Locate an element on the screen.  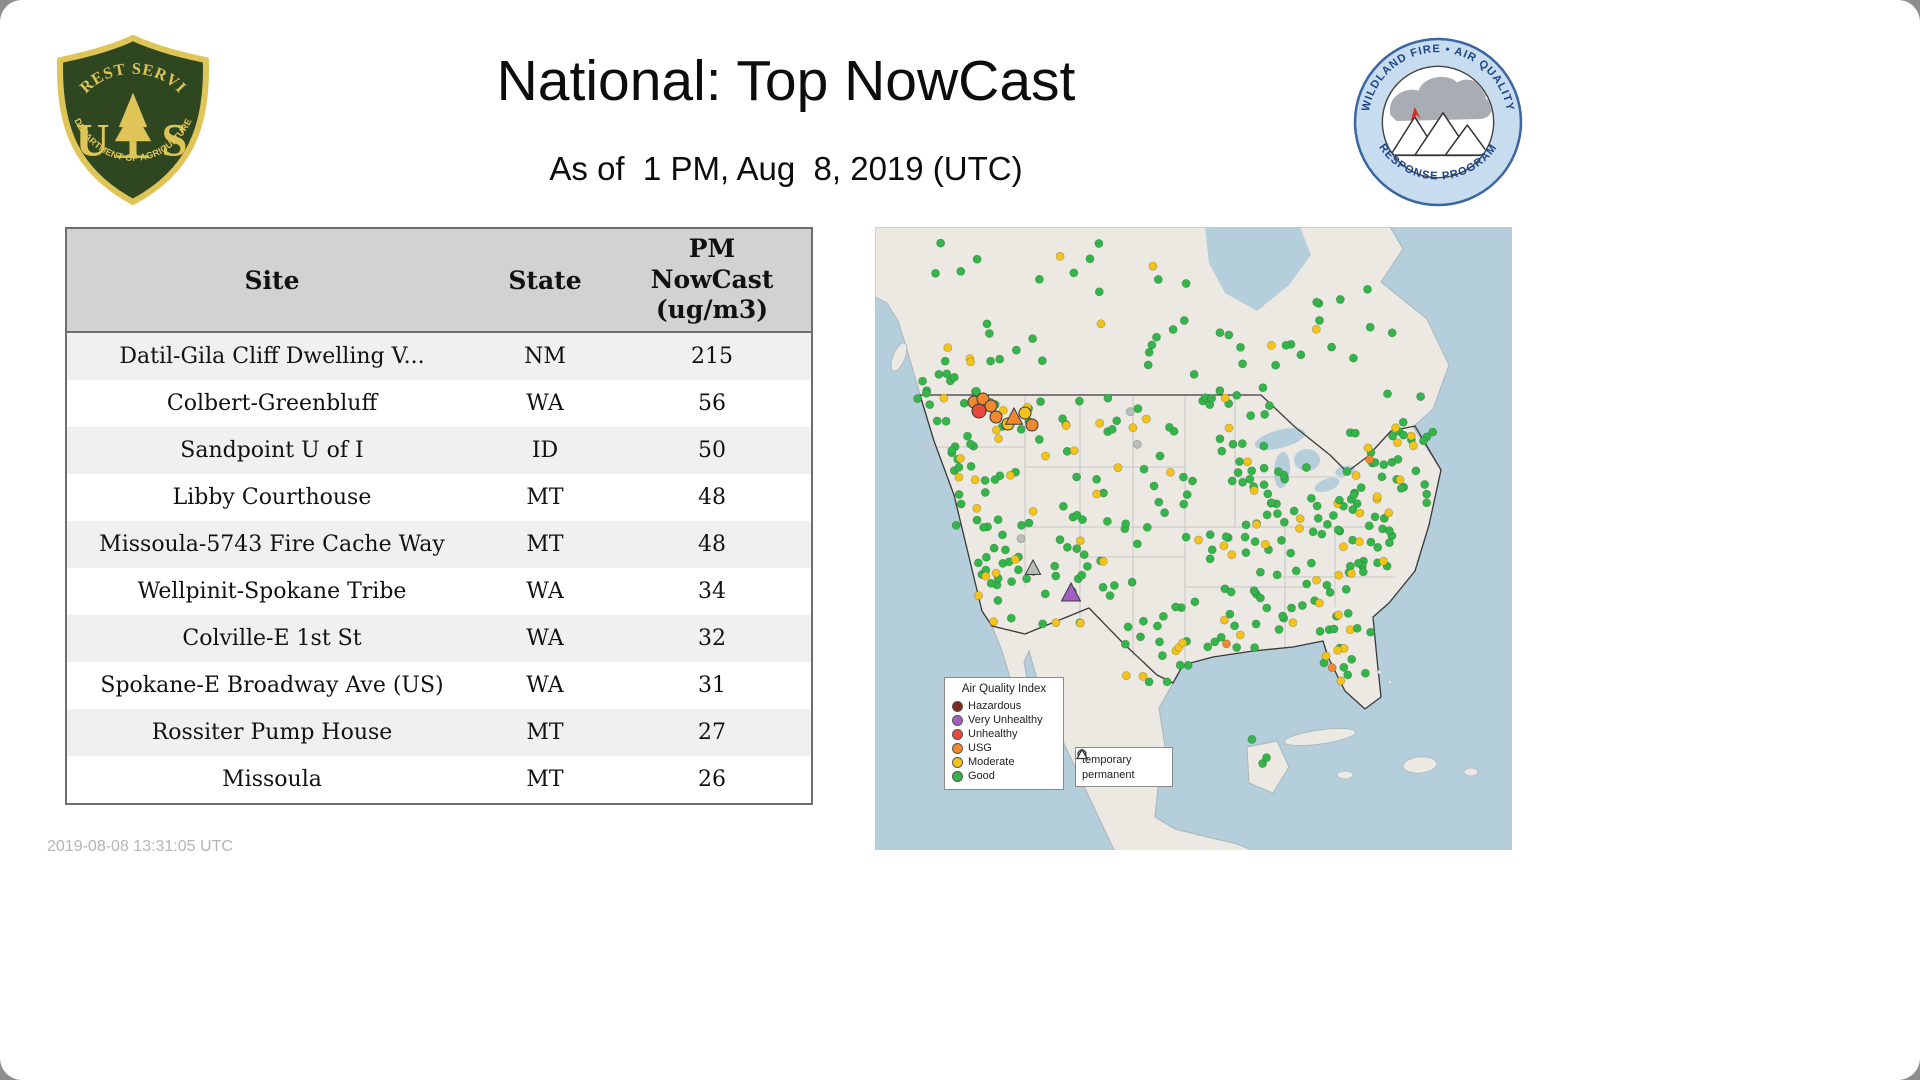
pm-cell: 32 is located at coordinates (712, 638).